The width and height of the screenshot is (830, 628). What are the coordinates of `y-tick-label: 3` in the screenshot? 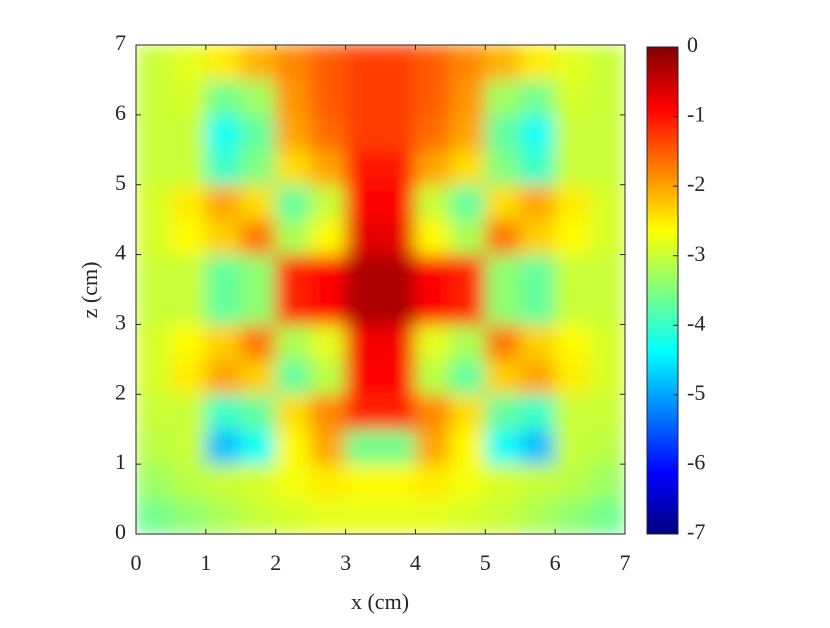 It's located at (120, 321).